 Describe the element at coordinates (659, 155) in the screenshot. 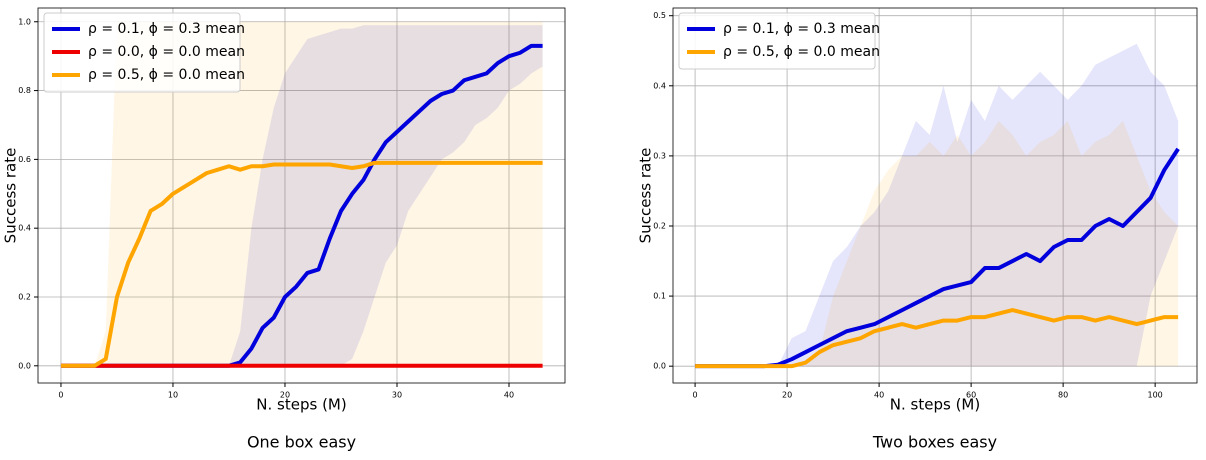

I see `y-tick-label: 0.3` at that location.